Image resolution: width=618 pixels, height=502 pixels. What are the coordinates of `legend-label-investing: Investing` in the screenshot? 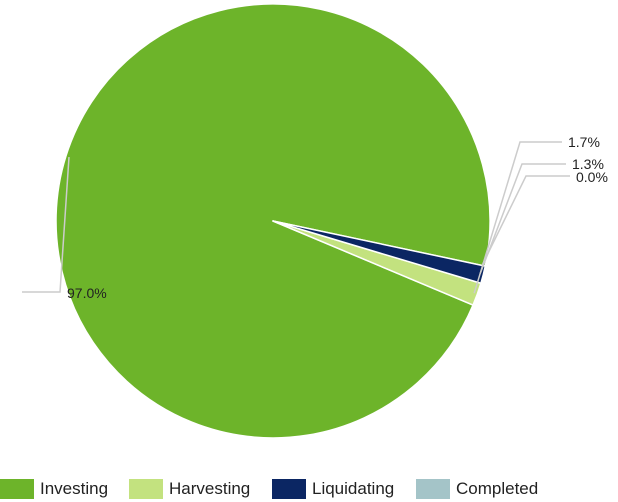 It's located at (74, 488).